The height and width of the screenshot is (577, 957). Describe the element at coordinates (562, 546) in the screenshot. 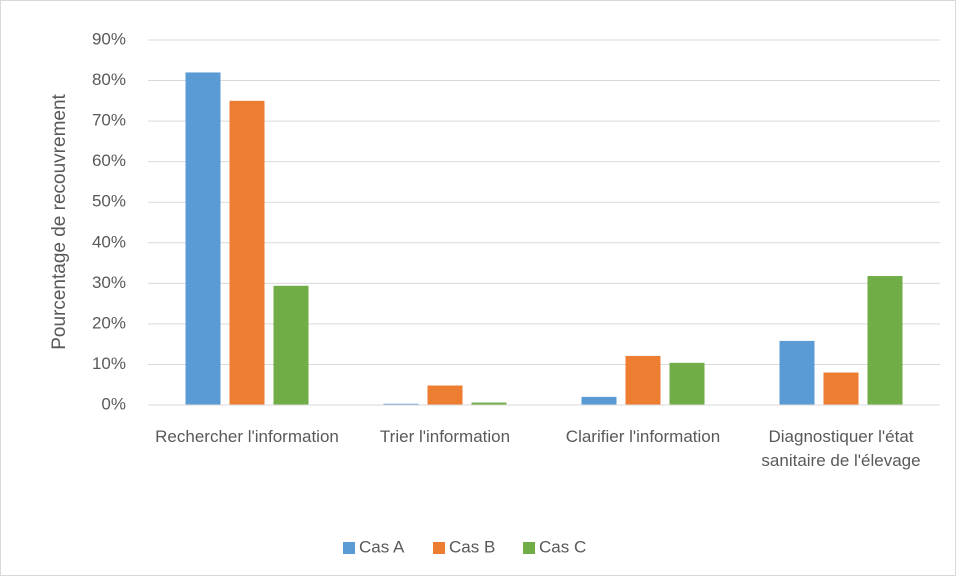

I see `legend-label: Cas C` at that location.